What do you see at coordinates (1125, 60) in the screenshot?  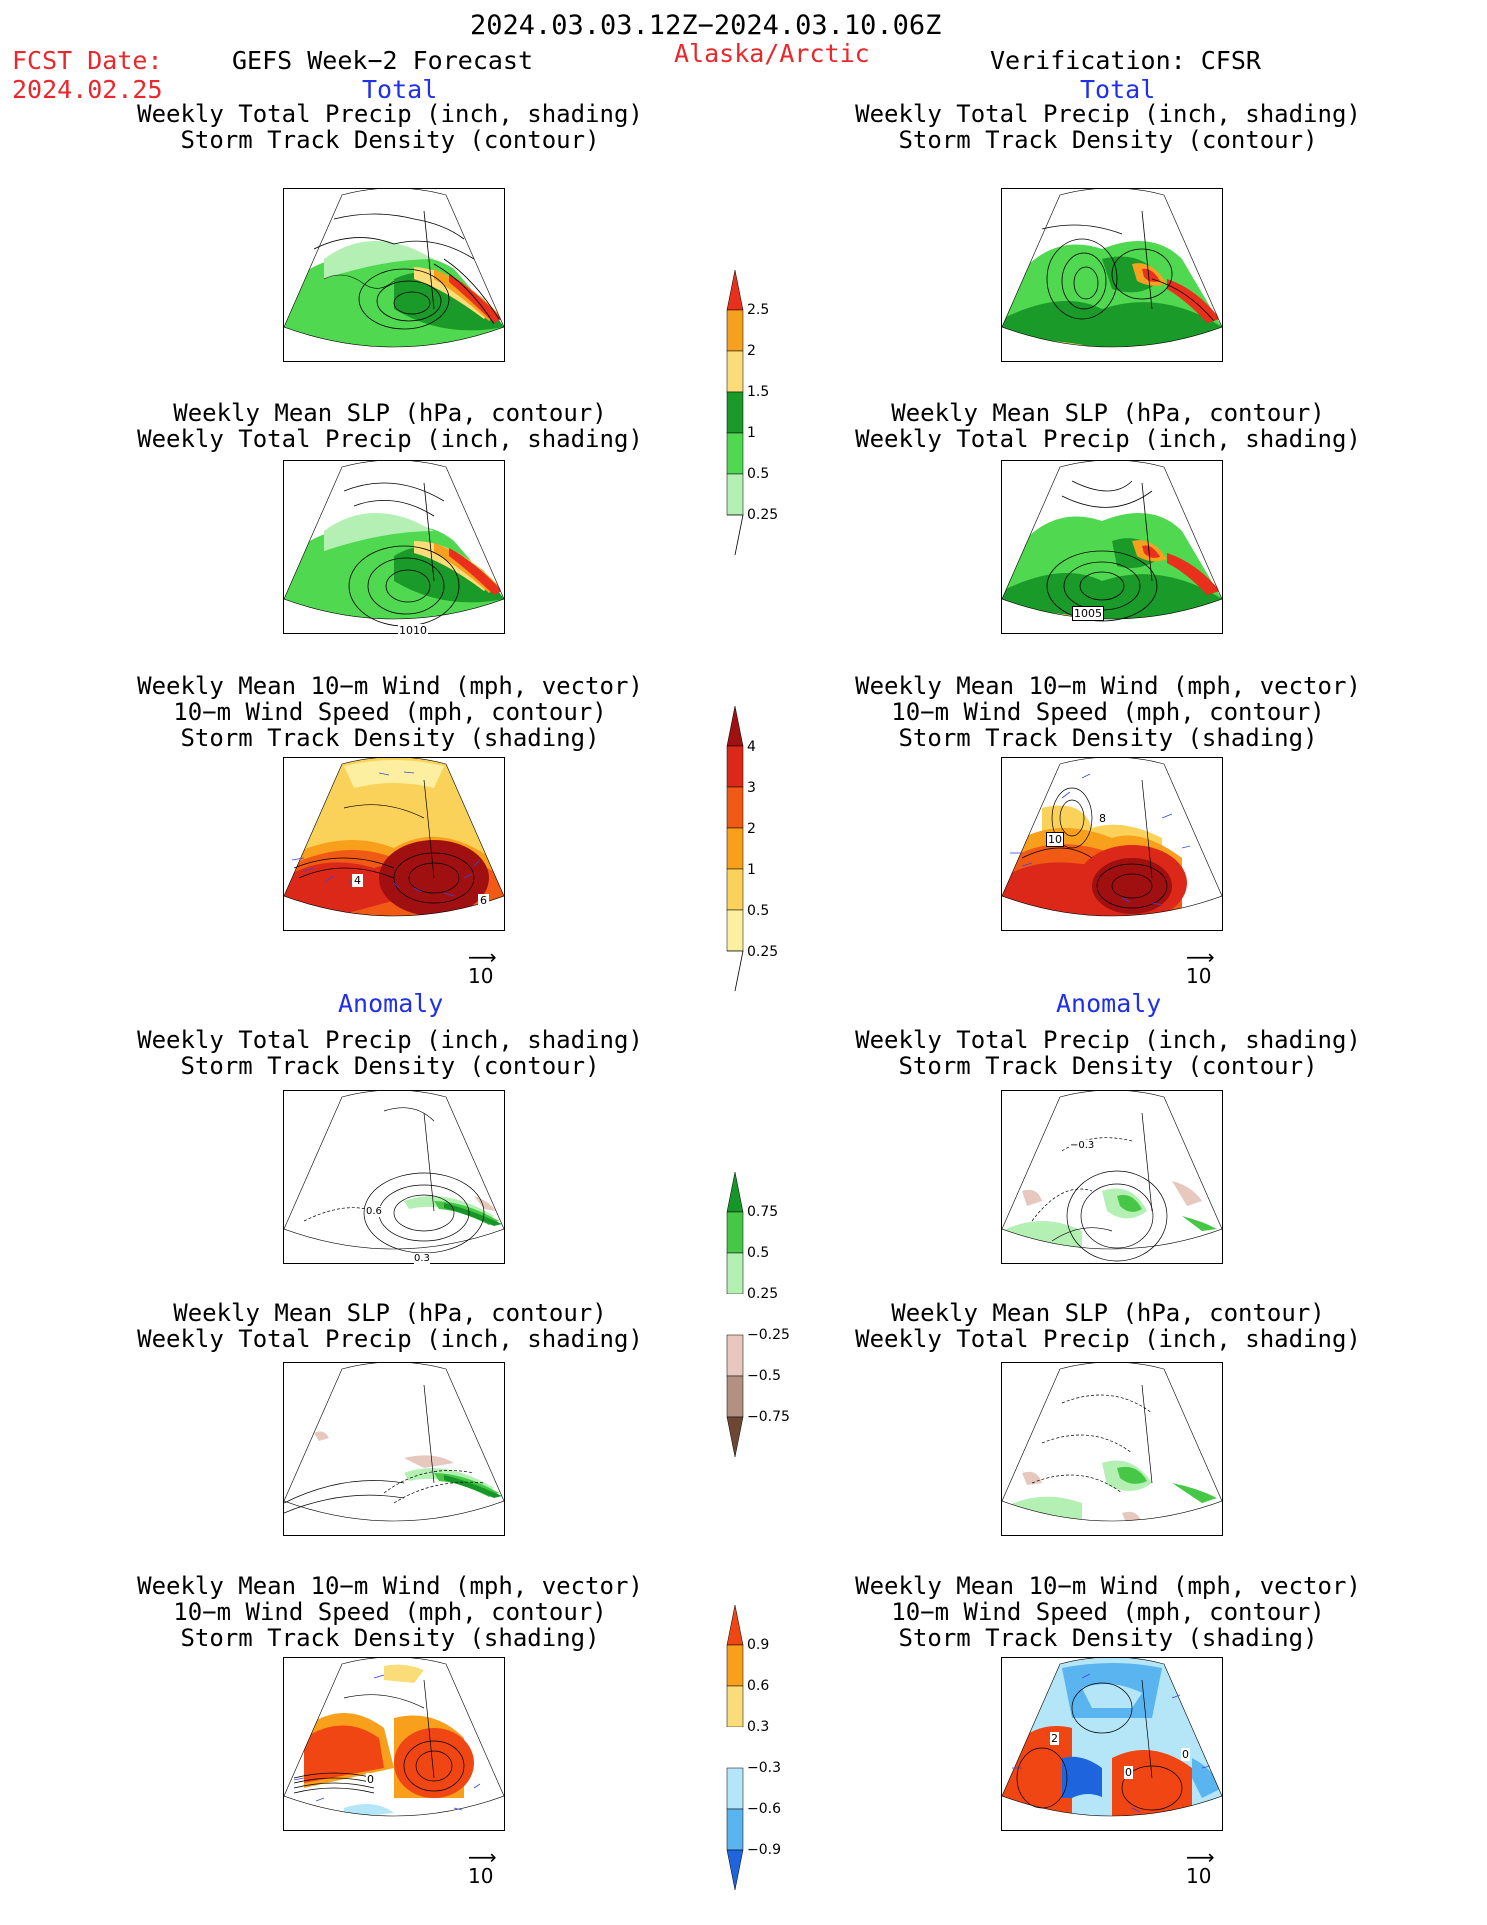 I see `verification-title: Verification: CFSR` at bounding box center [1125, 60].